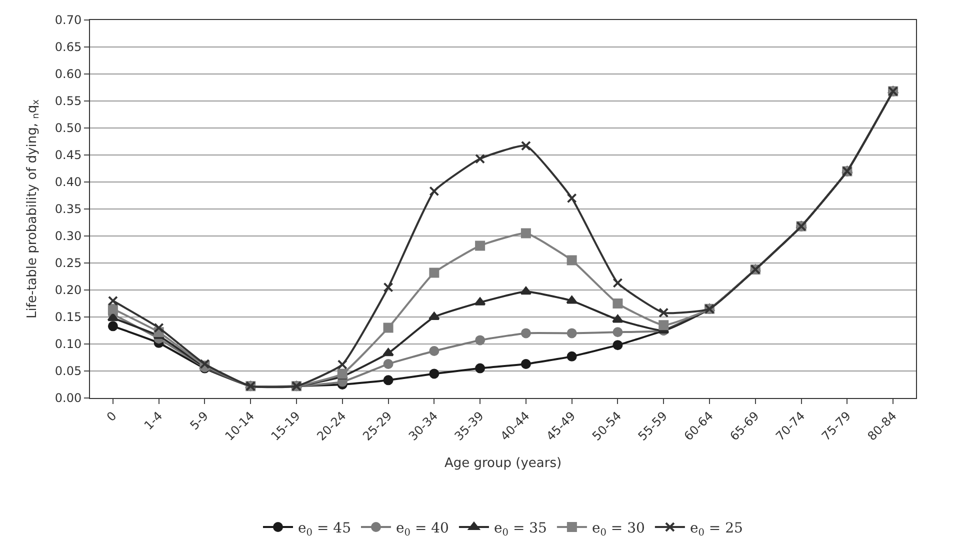 The image size is (956, 556). What do you see at coordinates (68, 20) in the screenshot?
I see `y-tick-label: 0.70` at bounding box center [68, 20].